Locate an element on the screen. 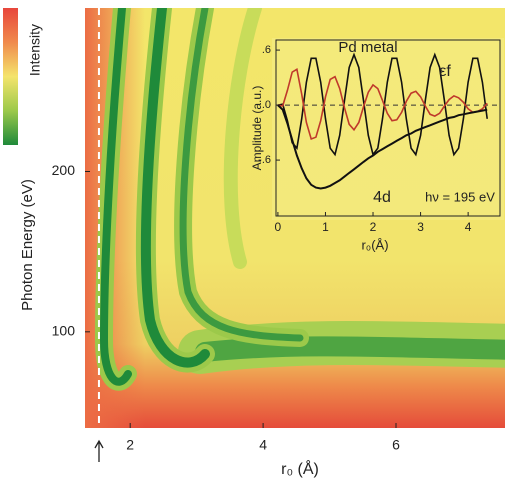 The image size is (506, 487). series-label: 4d is located at coordinates (382, 197).